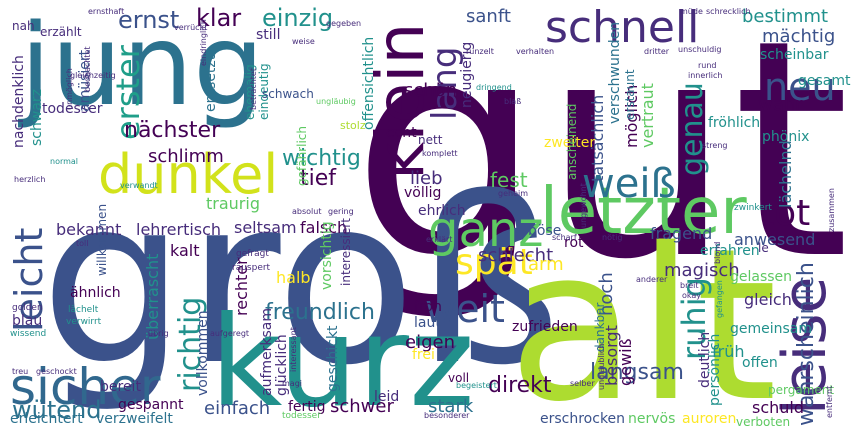 Image resolution: width=851 pixels, height=432 pixels. I want to click on word-163: ernsthaft, so click(106, 11).